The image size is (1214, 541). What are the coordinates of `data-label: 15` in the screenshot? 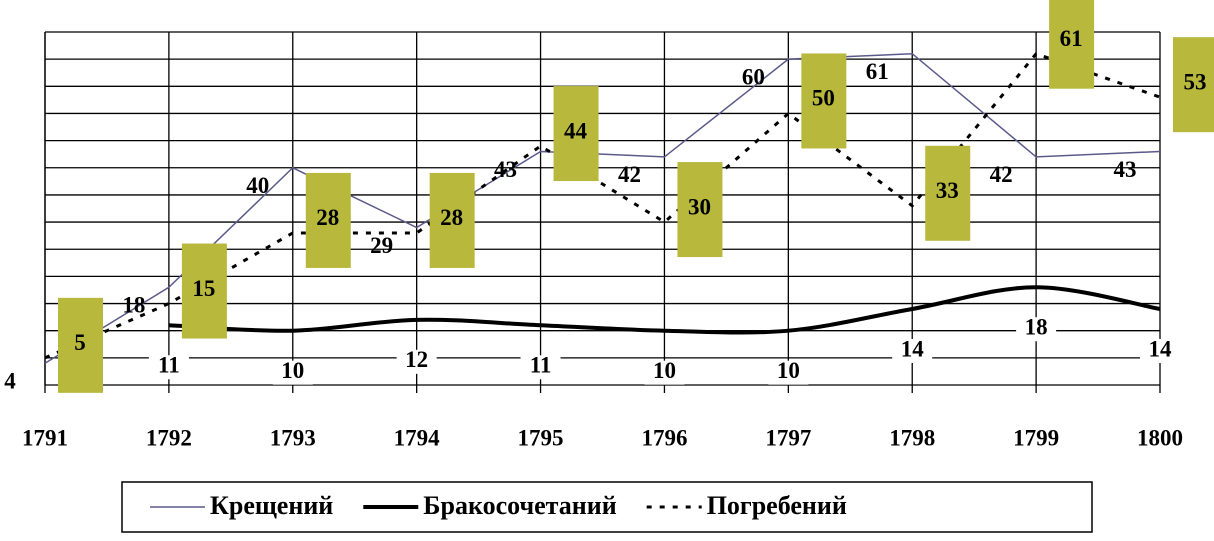 It's located at (203, 288).